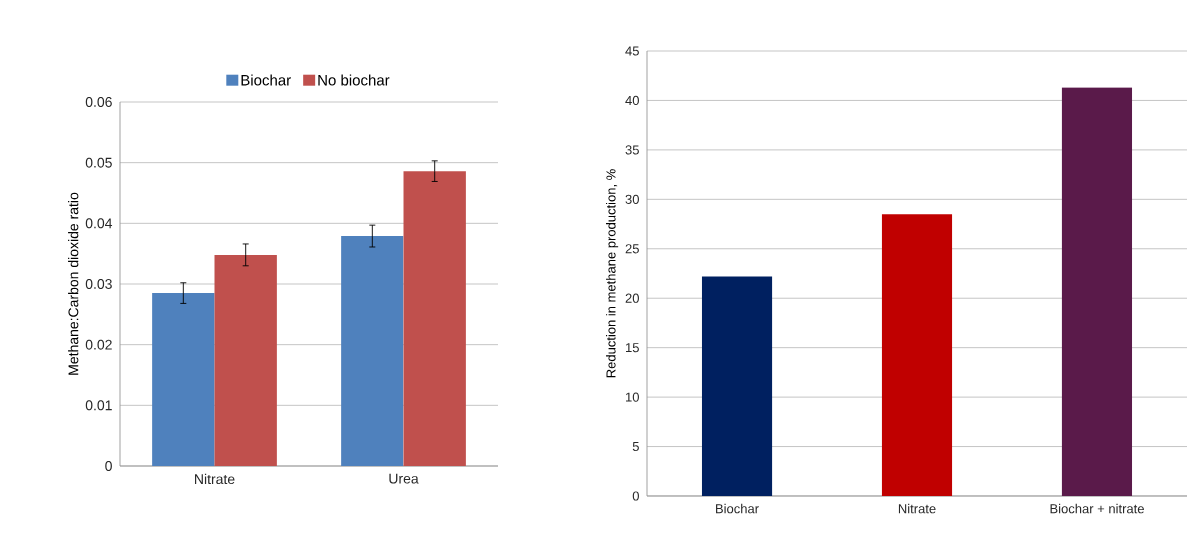  What do you see at coordinates (737, 508) in the screenshot?
I see `x-tick-label: Biochar` at bounding box center [737, 508].